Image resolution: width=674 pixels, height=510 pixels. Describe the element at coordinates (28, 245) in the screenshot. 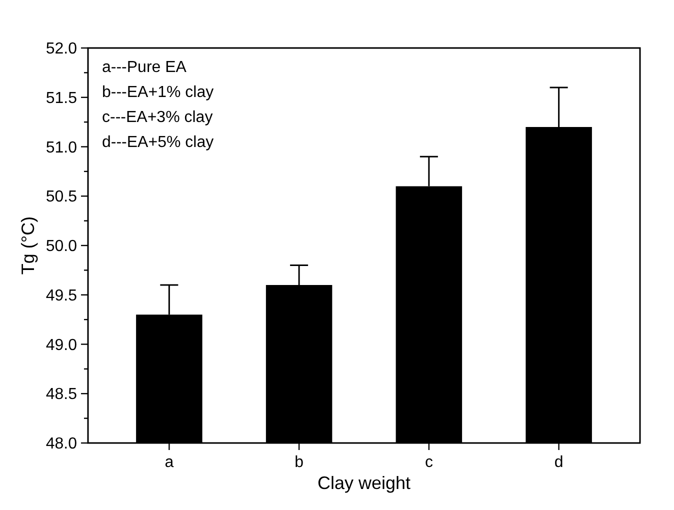

I see `y-axis-title: Tg (°C)` at that location.